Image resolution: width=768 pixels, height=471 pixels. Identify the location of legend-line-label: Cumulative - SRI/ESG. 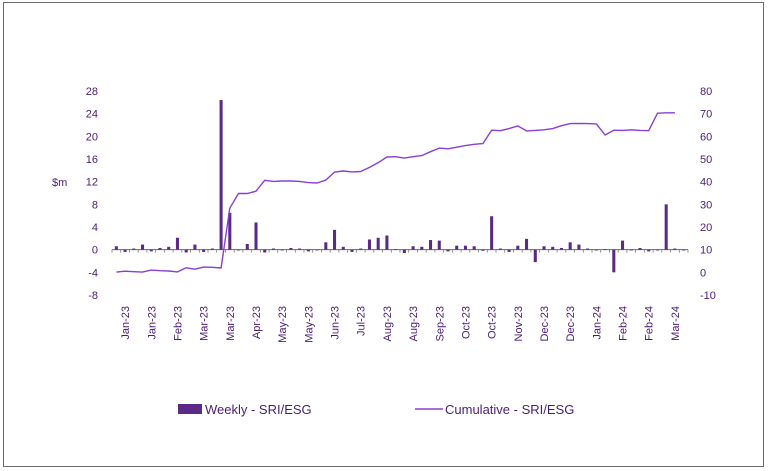
(509, 409).